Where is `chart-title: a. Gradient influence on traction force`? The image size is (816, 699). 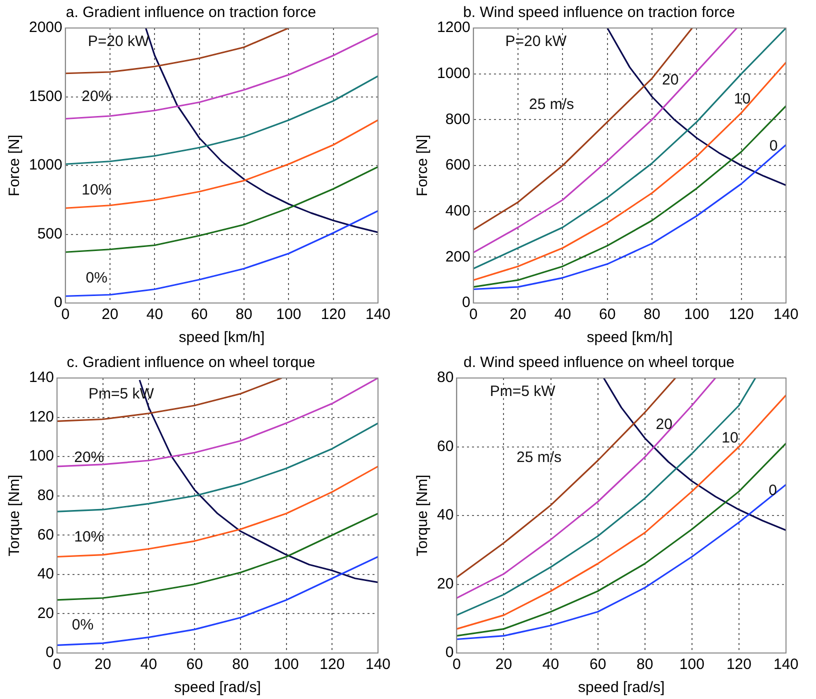
chart-title: a. Gradient influence on traction force is located at coordinates (191, 13).